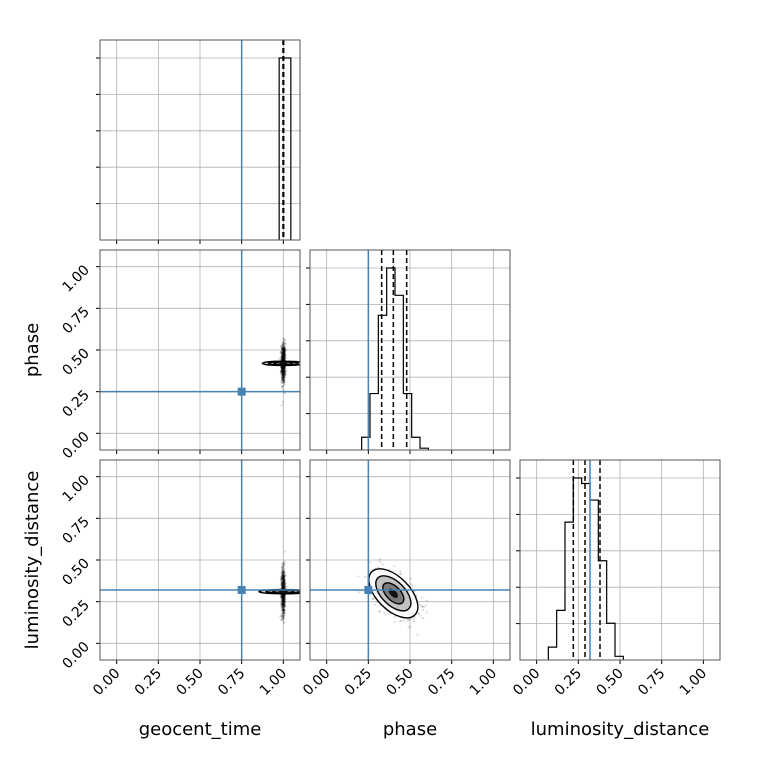 This screenshot has width=760, height=760. Describe the element at coordinates (273, 682) in the screenshot. I see `x-tick-label: 1.00` at that location.